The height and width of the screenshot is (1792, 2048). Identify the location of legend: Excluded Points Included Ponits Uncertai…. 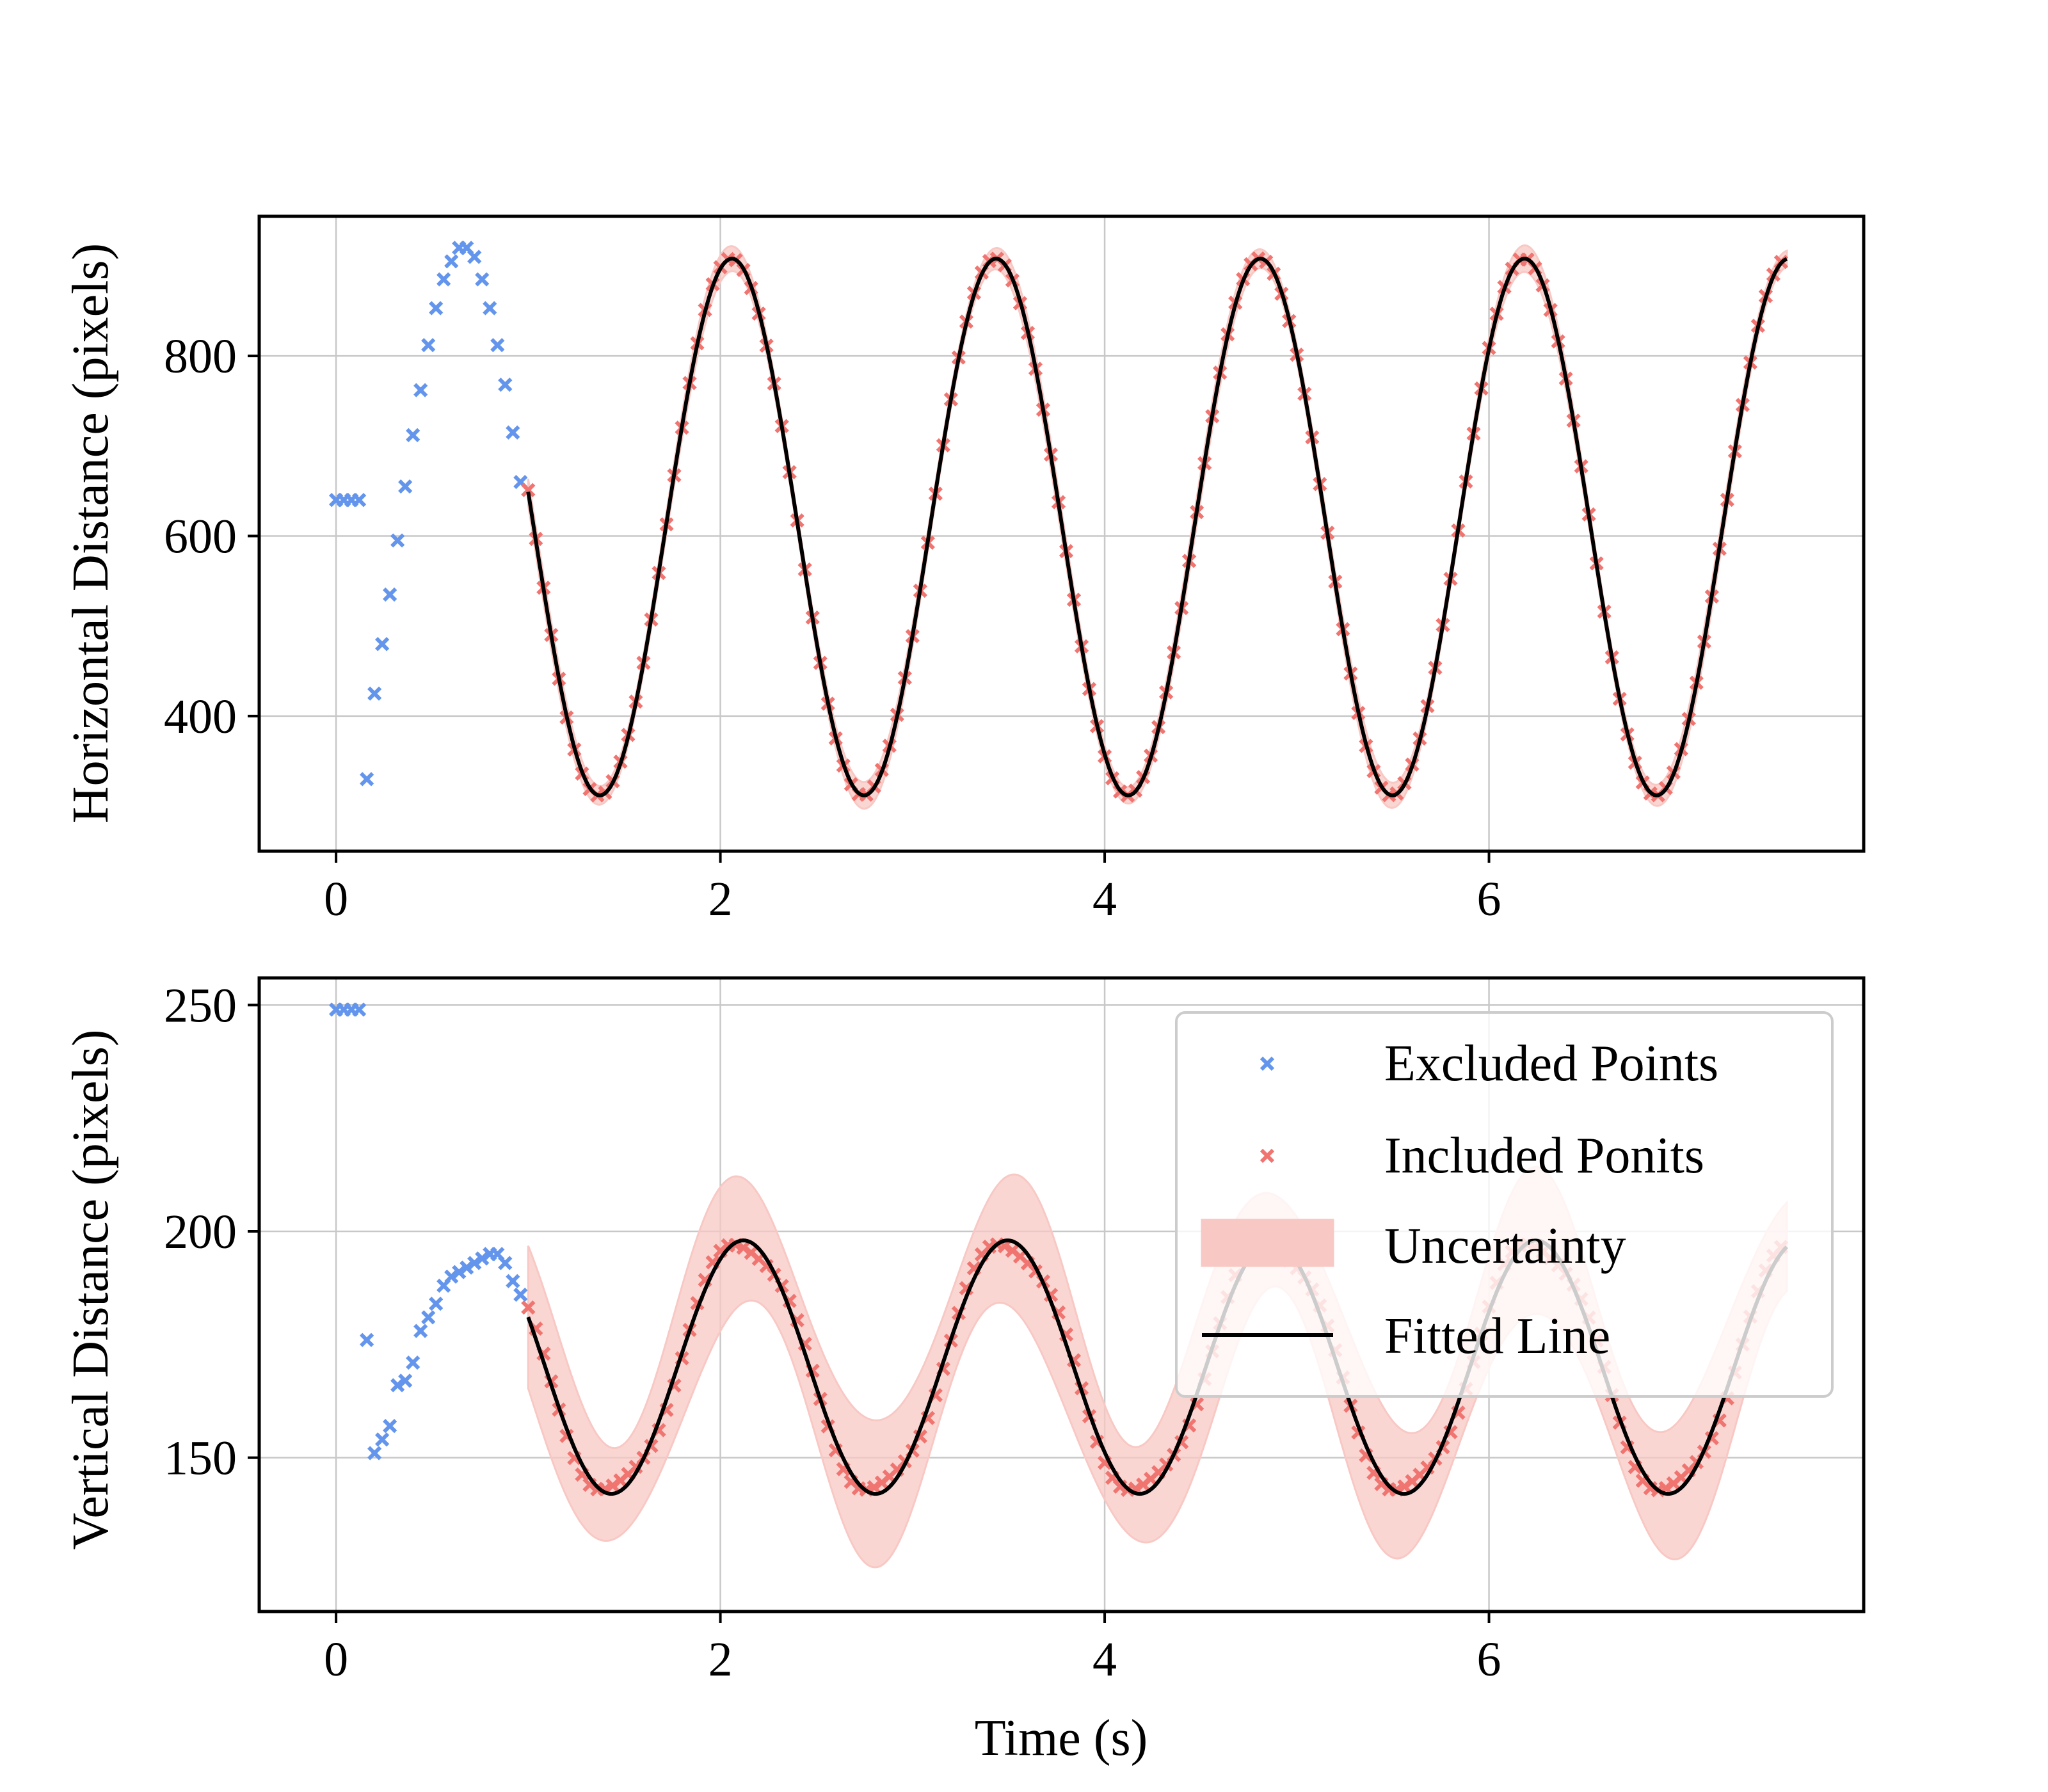
(1504, 1204).